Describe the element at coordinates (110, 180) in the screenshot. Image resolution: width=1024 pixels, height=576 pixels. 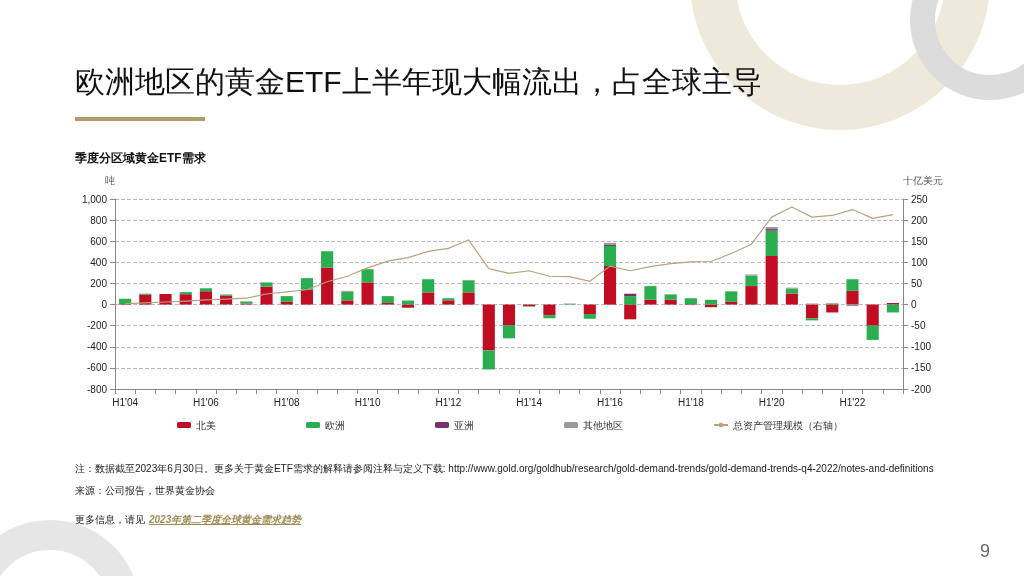
I see `y-axis-title: 吨` at that location.